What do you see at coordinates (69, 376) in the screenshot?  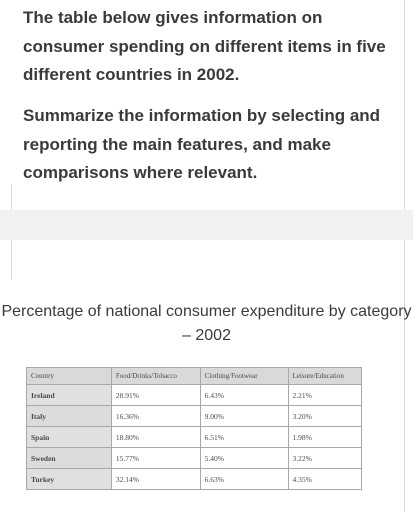 I see `header-country: Country` at bounding box center [69, 376].